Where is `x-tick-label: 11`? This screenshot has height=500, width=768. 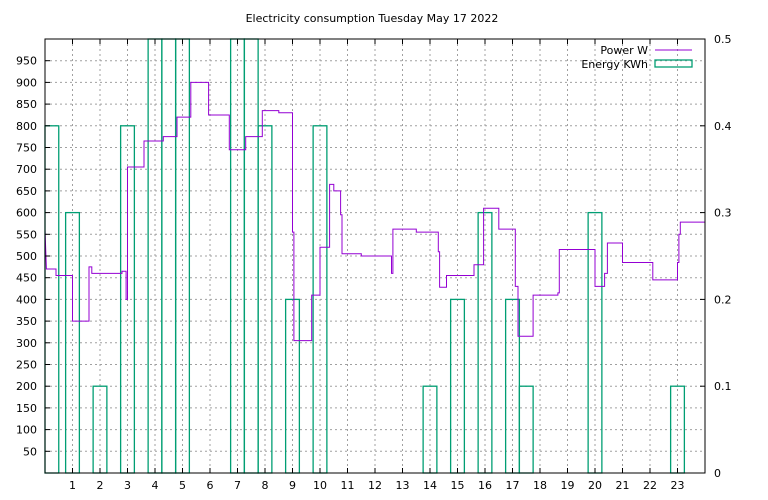 x-tick-label: 11 is located at coordinates (348, 485).